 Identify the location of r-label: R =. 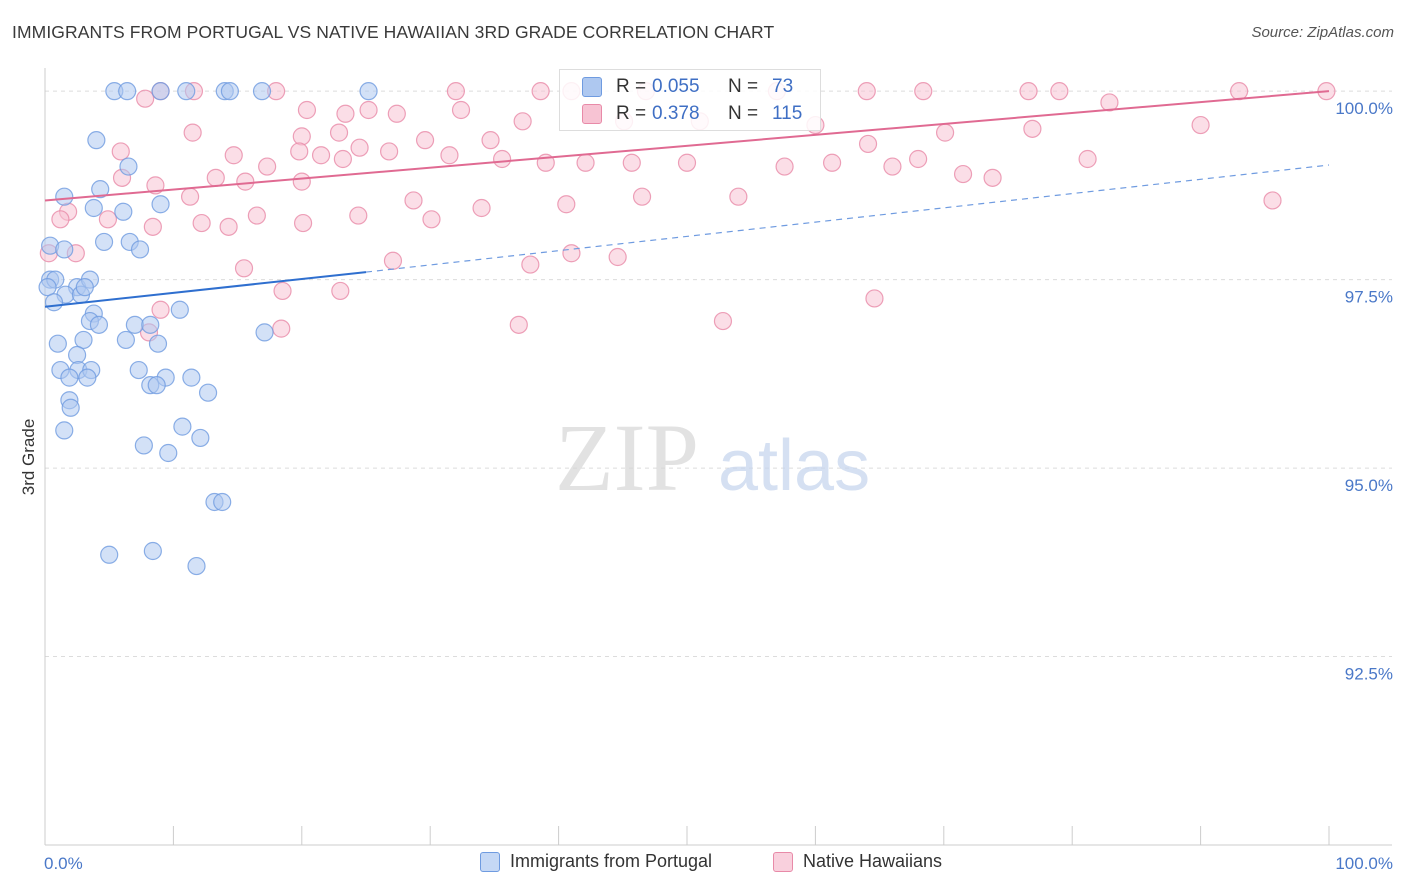
(631, 86).